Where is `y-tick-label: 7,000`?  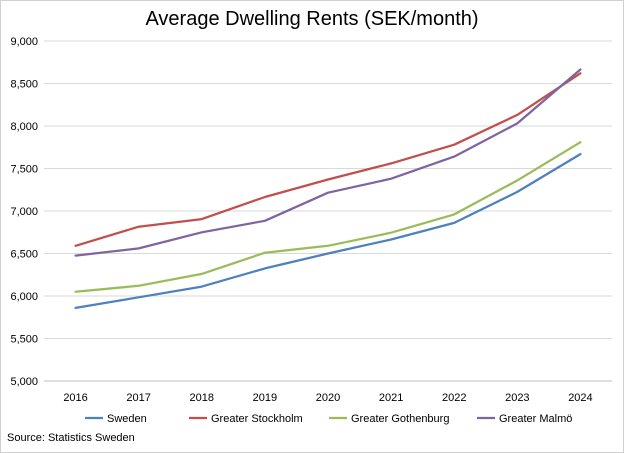
y-tick-label: 7,000 is located at coordinates (24, 212).